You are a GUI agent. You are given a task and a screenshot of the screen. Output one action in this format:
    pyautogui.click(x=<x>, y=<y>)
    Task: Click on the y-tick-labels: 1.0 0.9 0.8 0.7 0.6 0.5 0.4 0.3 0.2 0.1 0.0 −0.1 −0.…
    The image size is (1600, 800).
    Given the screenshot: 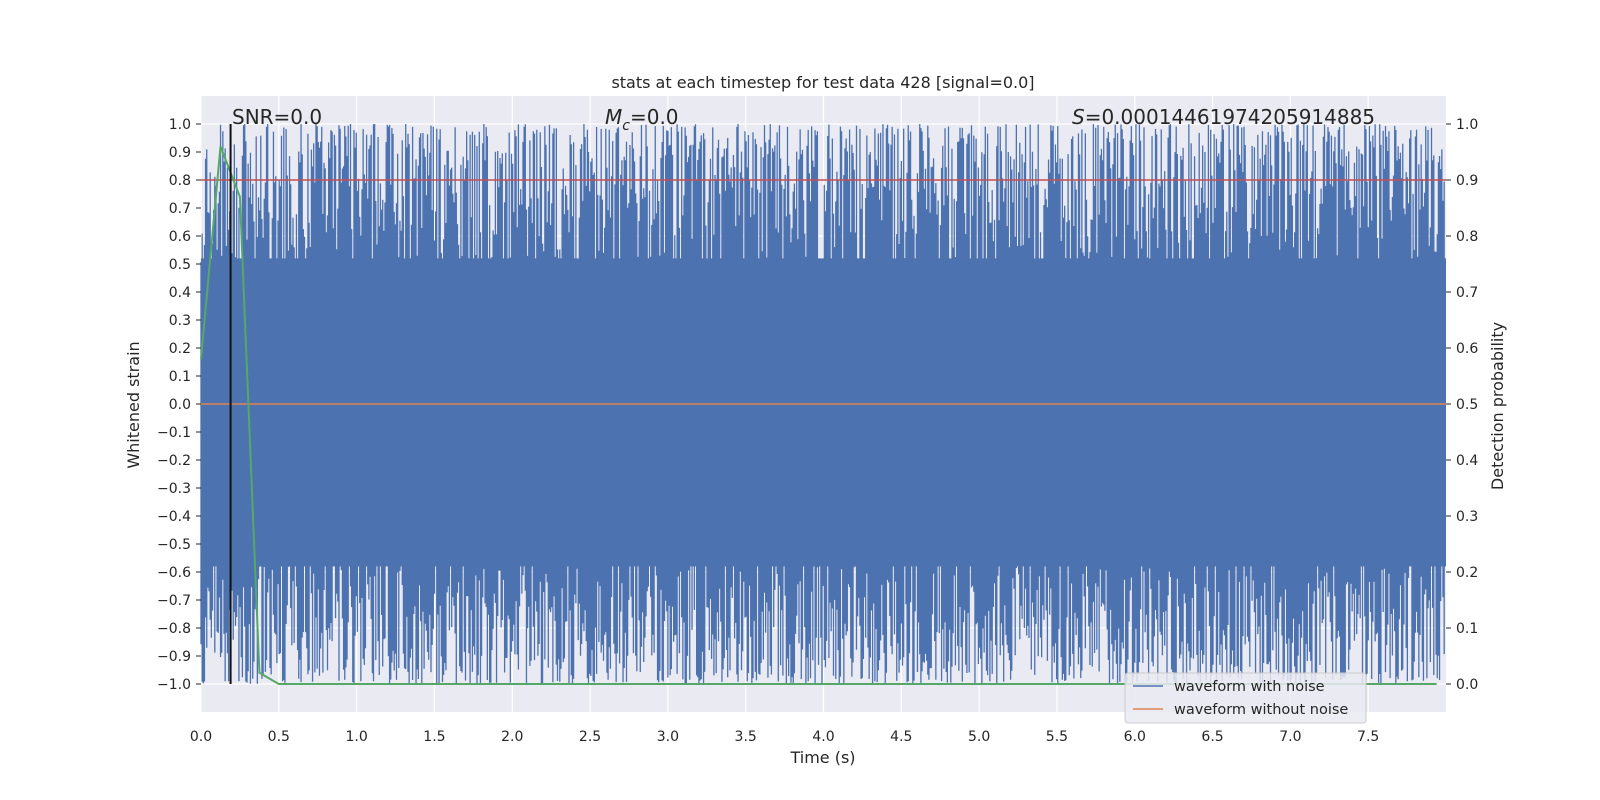 What is the action you would take?
    pyautogui.click(x=179, y=405)
    